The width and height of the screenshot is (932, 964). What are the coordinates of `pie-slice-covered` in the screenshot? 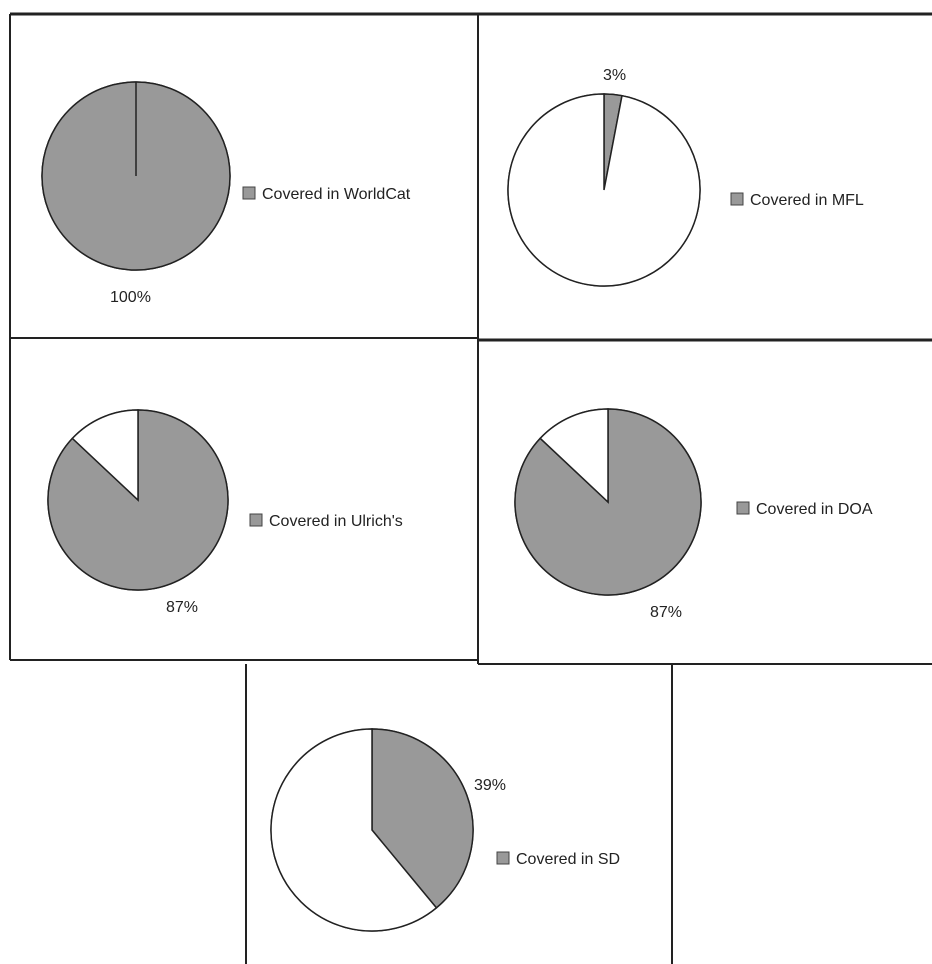 It's located at (422, 818).